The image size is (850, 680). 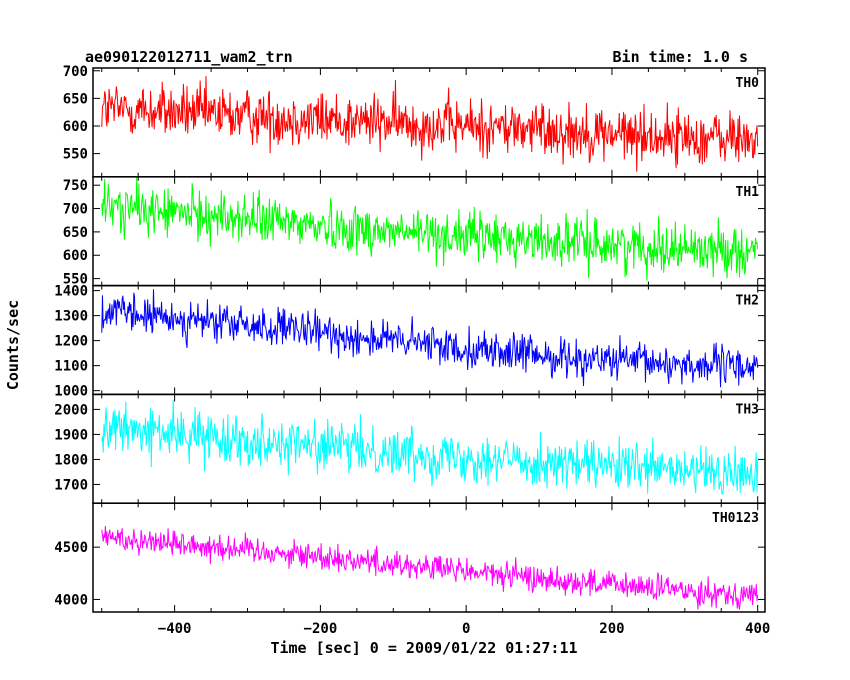 I want to click on x-tick-label: −200, so click(x=321, y=629).